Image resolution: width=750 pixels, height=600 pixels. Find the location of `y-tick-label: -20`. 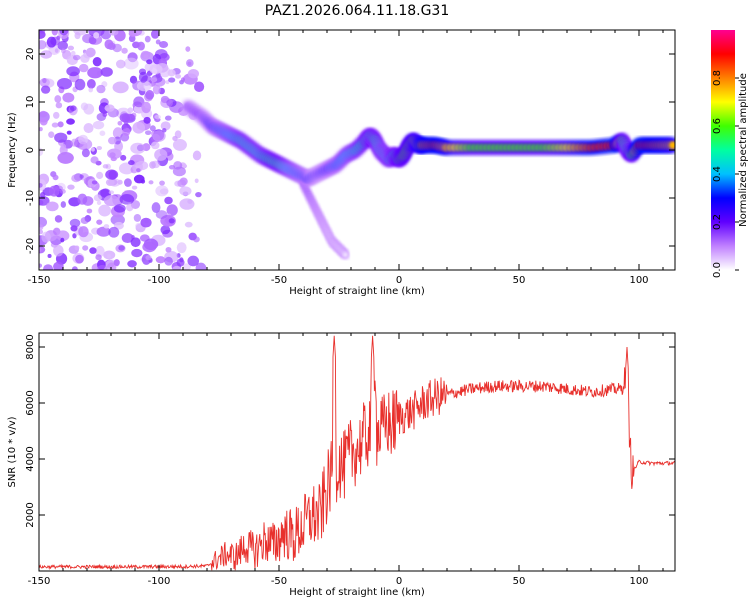

y-tick-label: -20 is located at coordinates (30, 246).